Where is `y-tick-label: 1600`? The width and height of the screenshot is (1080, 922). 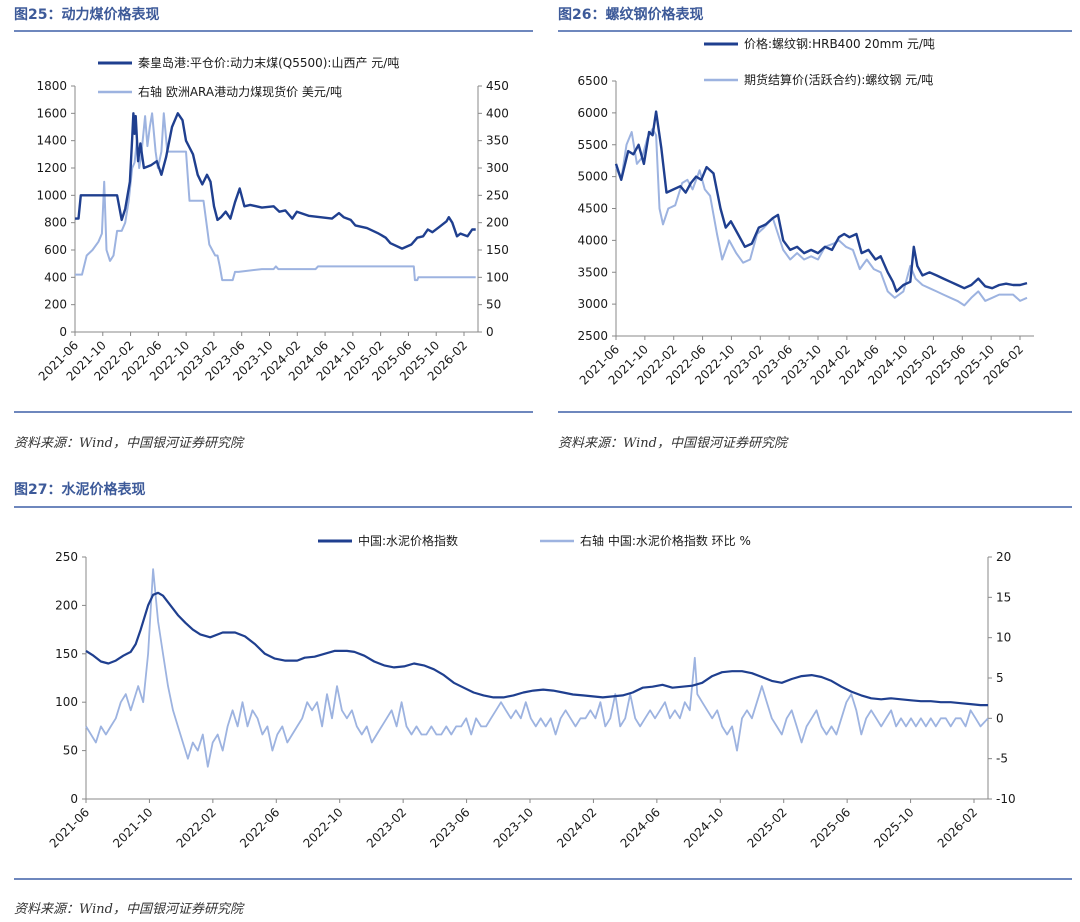 y-tick-label: 1600 is located at coordinates (51, 113).